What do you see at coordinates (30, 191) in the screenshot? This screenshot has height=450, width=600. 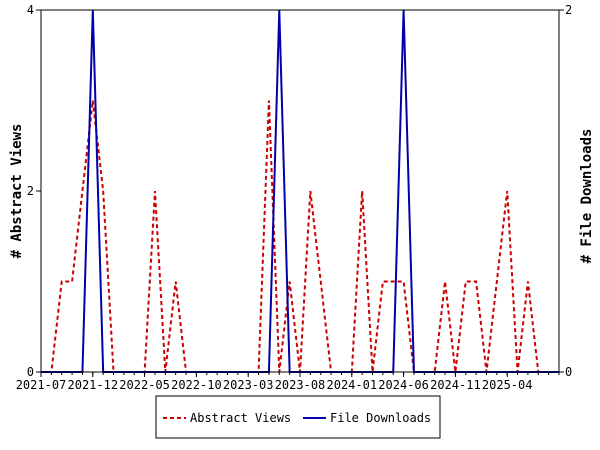 I see `y-left-tick-label: 2` at bounding box center [30, 191].